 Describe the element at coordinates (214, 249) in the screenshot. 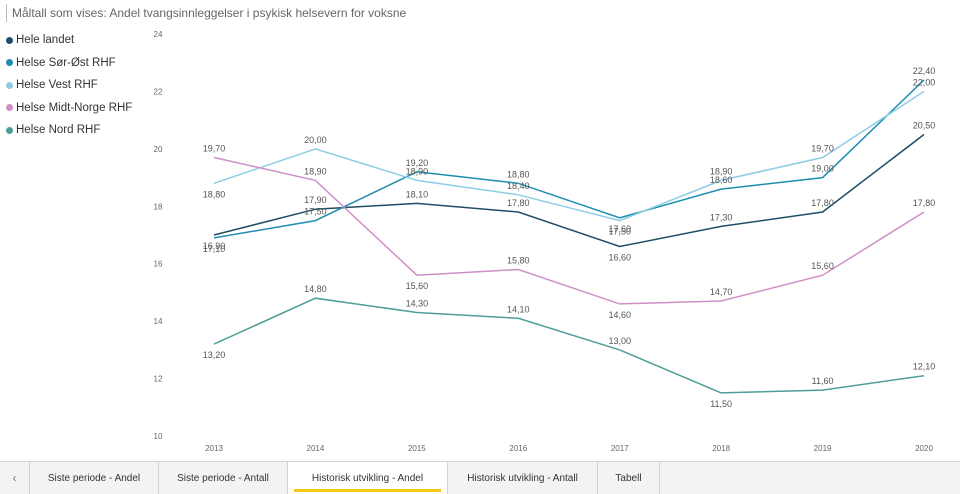

I see `data-label: 17,10` at that location.